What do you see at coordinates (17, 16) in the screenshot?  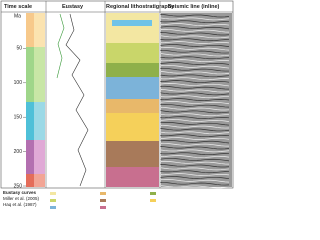 I see `axis-unit: Ma` at bounding box center [17, 16].